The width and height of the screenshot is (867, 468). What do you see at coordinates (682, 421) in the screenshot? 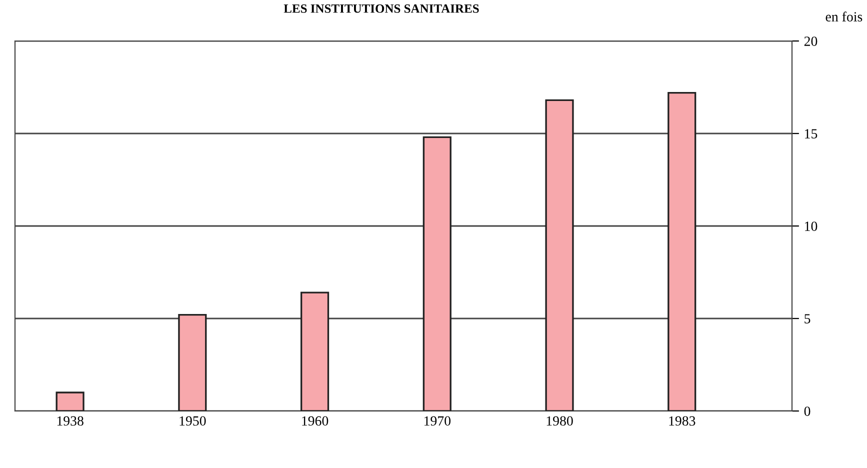
I see `x-tick-label: 1983` at bounding box center [682, 421].